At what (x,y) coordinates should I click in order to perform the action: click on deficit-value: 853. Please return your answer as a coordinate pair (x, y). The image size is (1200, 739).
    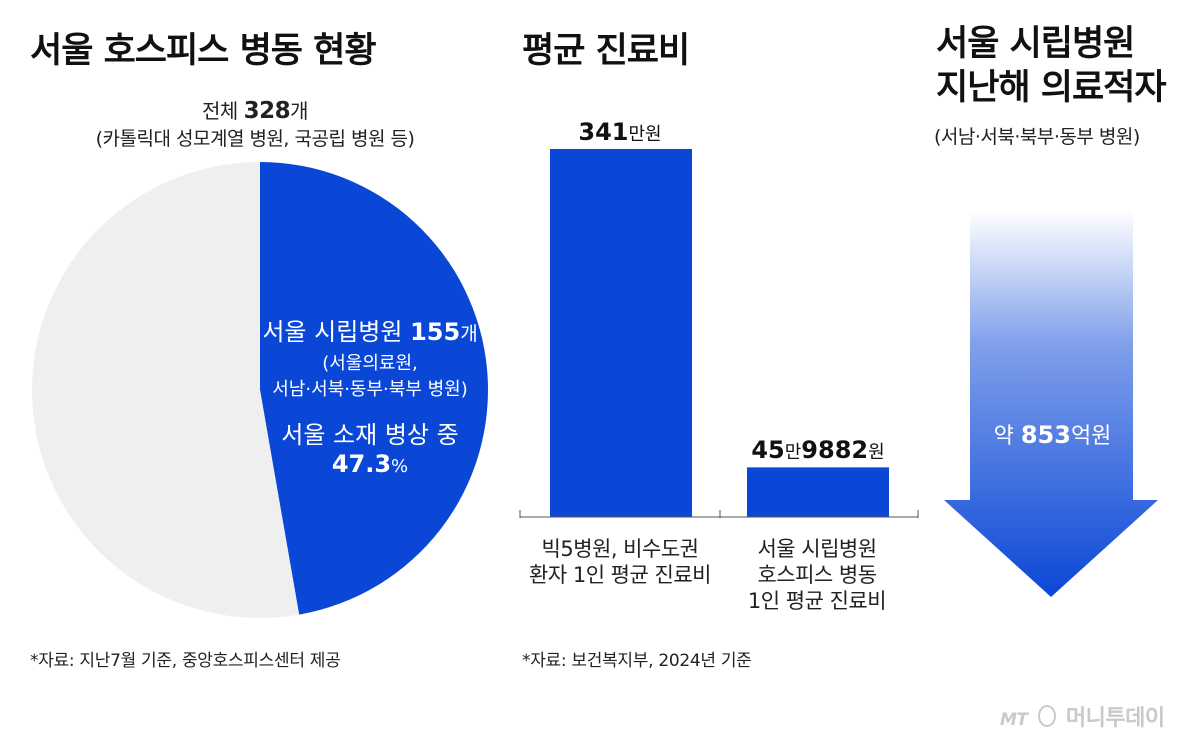
    Looking at the image, I should click on (1045, 435).